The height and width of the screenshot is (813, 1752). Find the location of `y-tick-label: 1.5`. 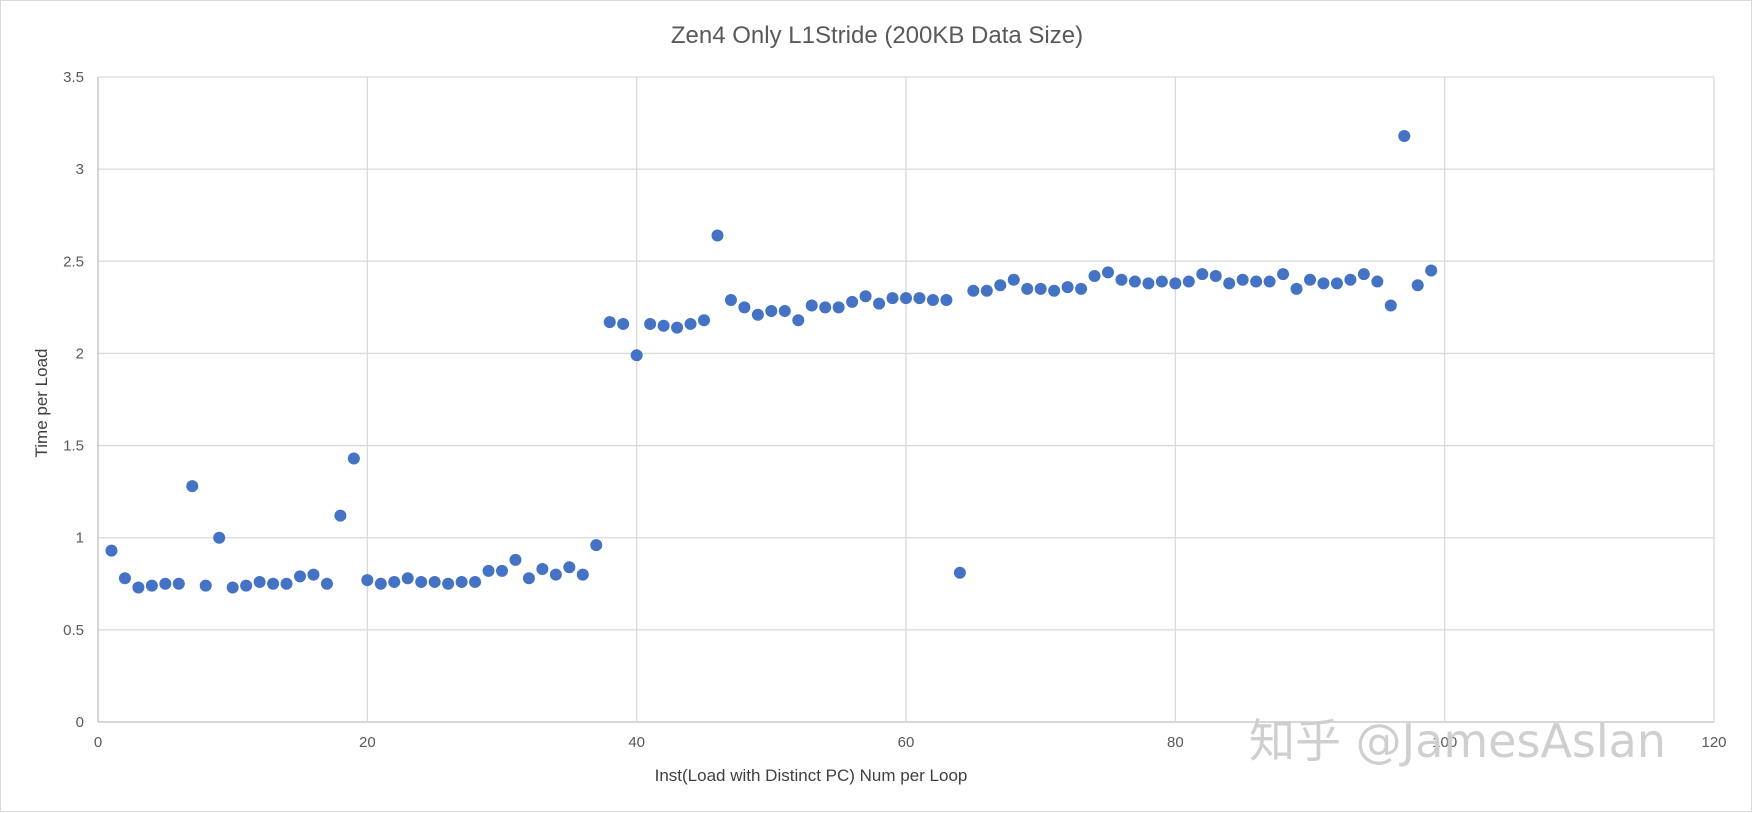

y-tick-label: 1.5 is located at coordinates (73, 446).